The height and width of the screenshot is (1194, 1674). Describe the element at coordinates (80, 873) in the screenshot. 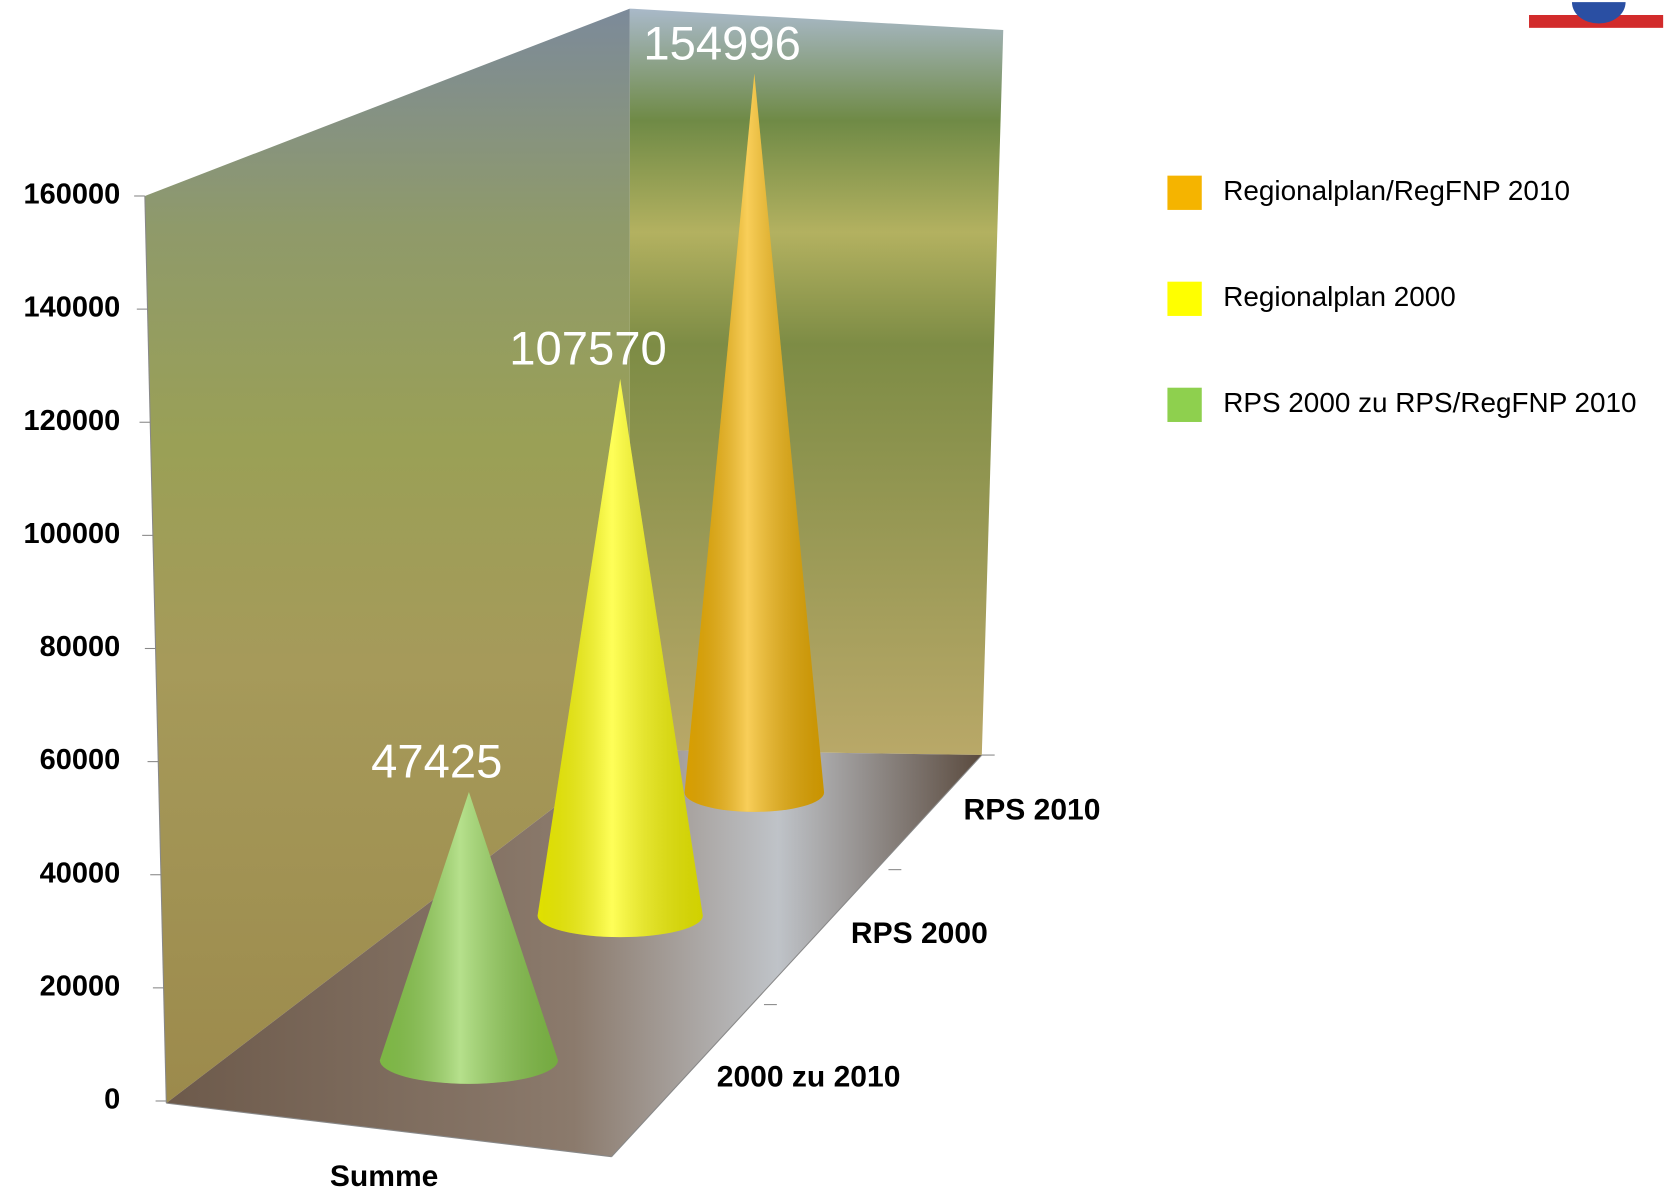

I see `y-tick-label: 40000` at that location.